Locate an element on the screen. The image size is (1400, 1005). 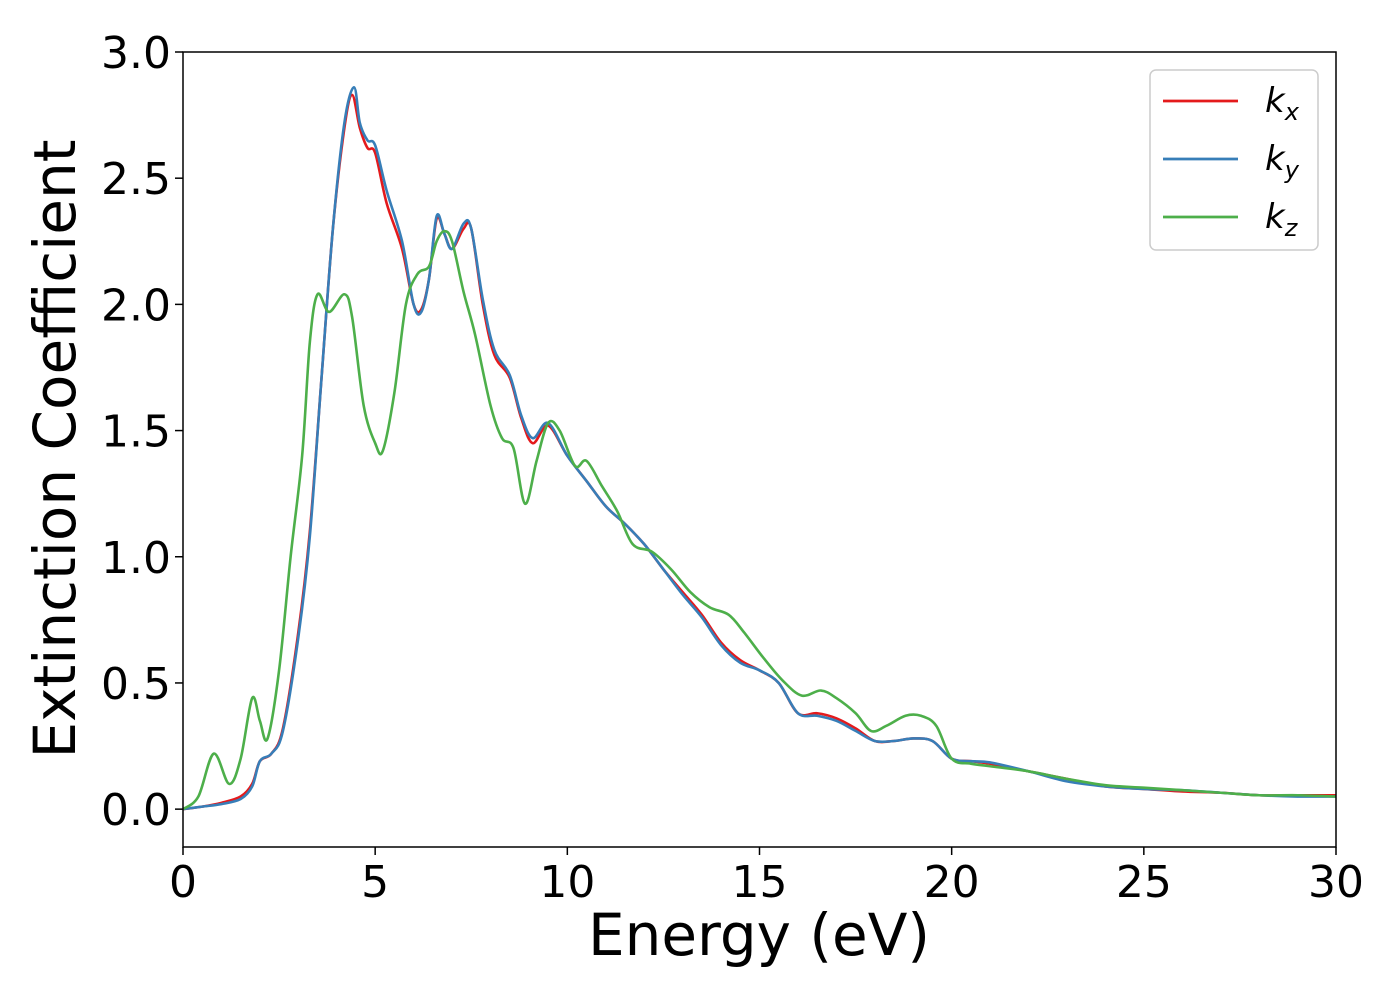
legend-label-x: kx is located at coordinates (1282, 103).